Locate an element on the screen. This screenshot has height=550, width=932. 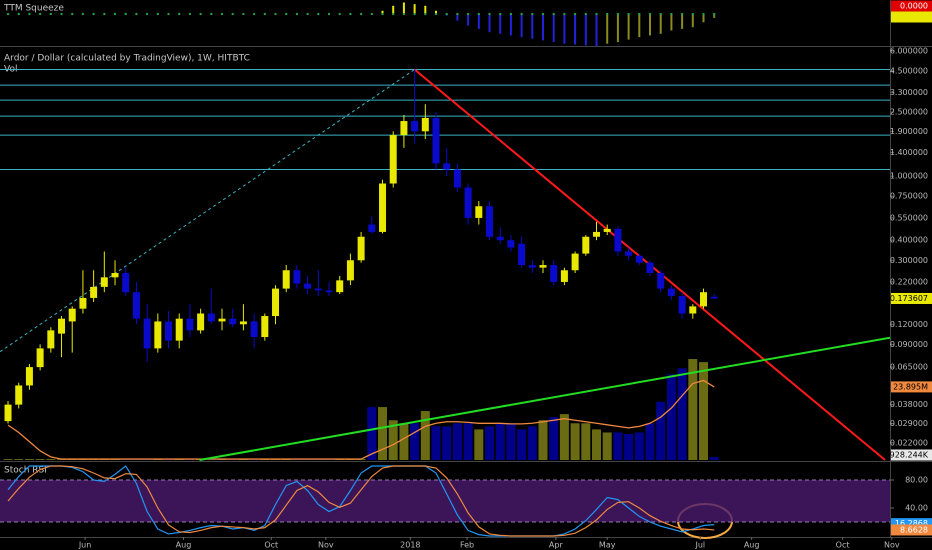
price-tag-bg is located at coordinates (911, 298).